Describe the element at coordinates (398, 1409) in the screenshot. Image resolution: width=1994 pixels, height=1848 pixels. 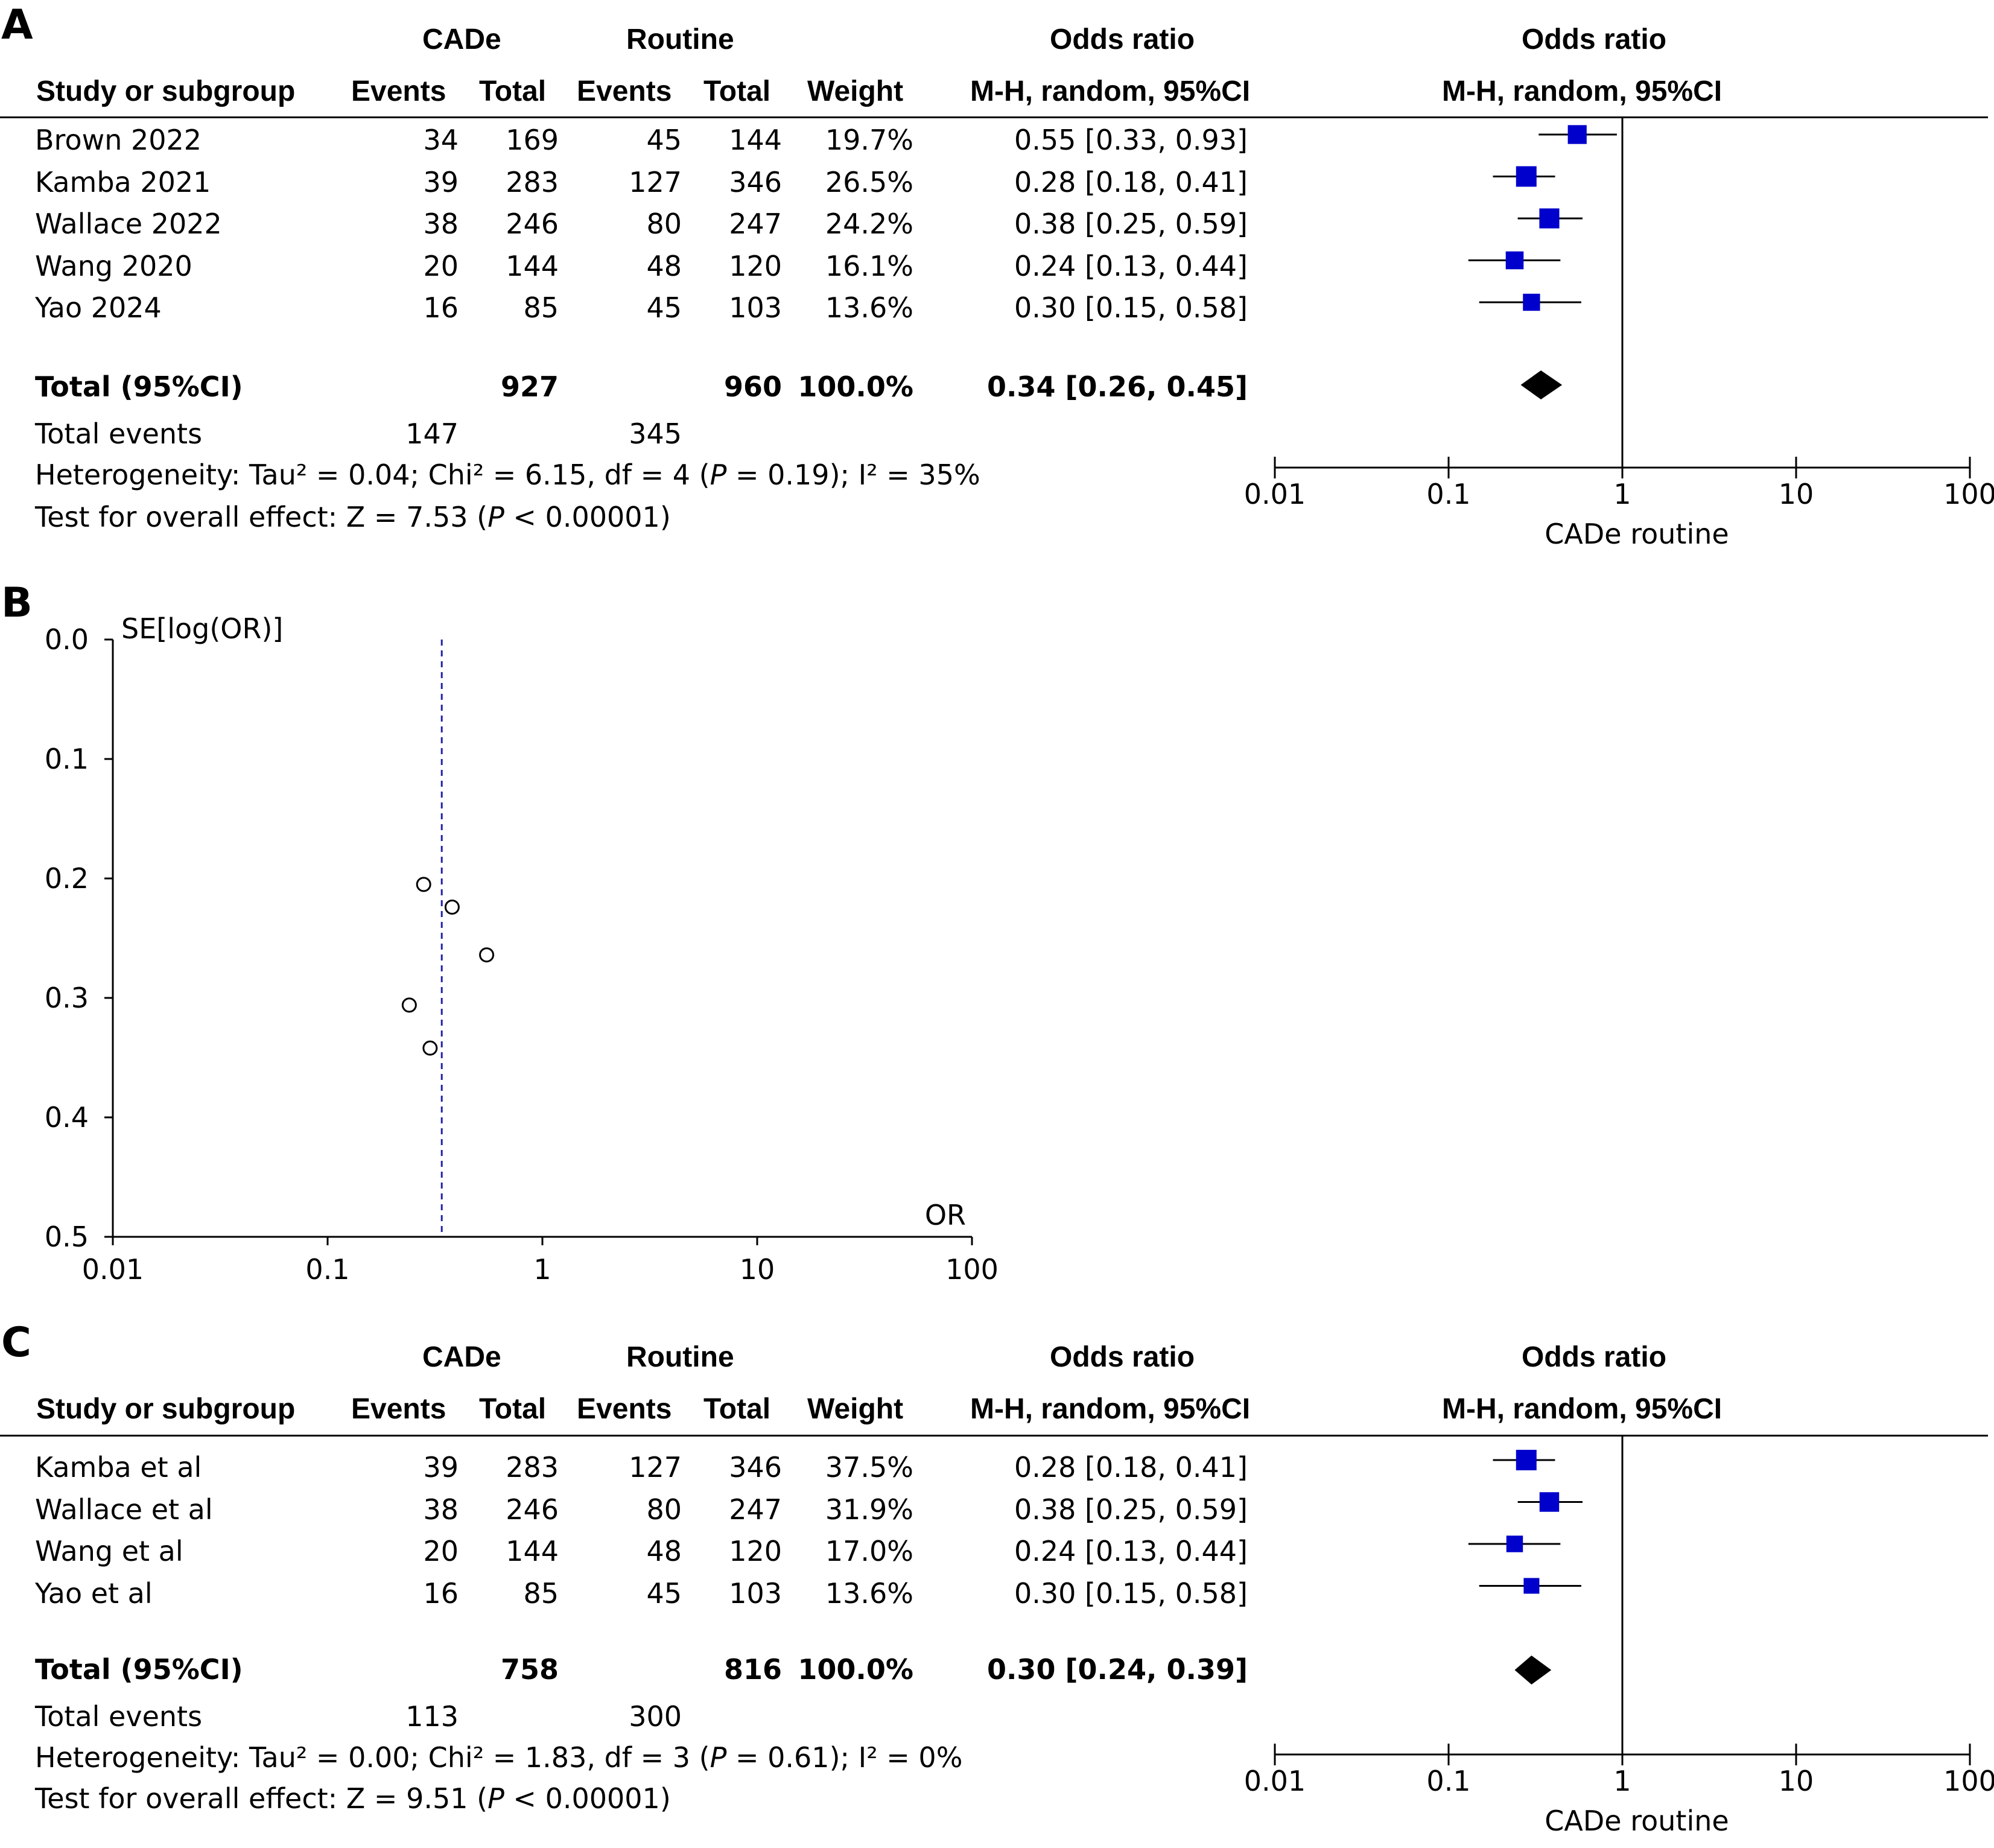
I see `header-events-cade: Events` at that location.